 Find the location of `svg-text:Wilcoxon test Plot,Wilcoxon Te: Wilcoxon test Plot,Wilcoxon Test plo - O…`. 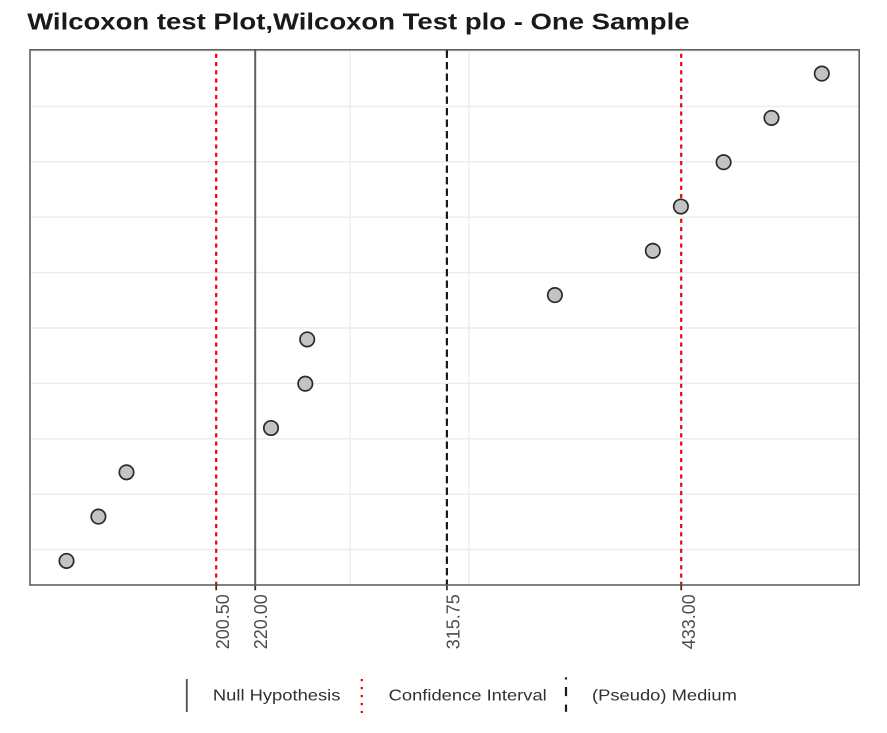

svg-text:Wilcoxon test Plot,Wilcoxon Te: Wilcoxon test Plot,Wilcoxon Test plo - O… is located at coordinates (358, 22).